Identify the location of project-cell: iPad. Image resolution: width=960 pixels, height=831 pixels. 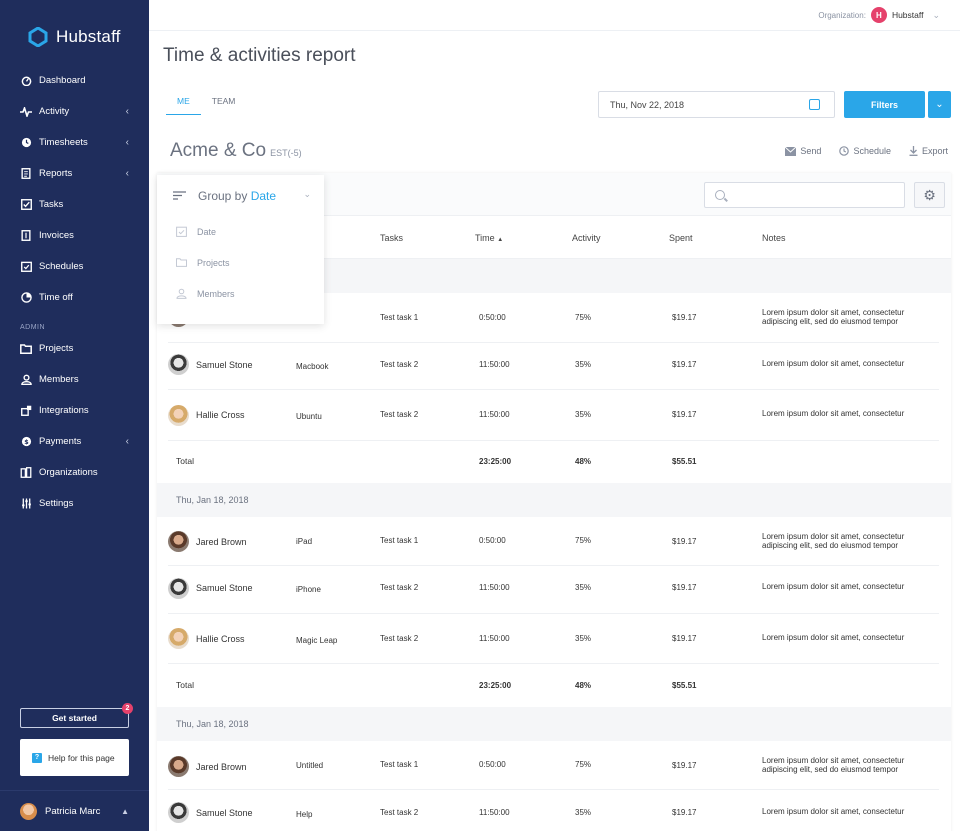
(304, 541).